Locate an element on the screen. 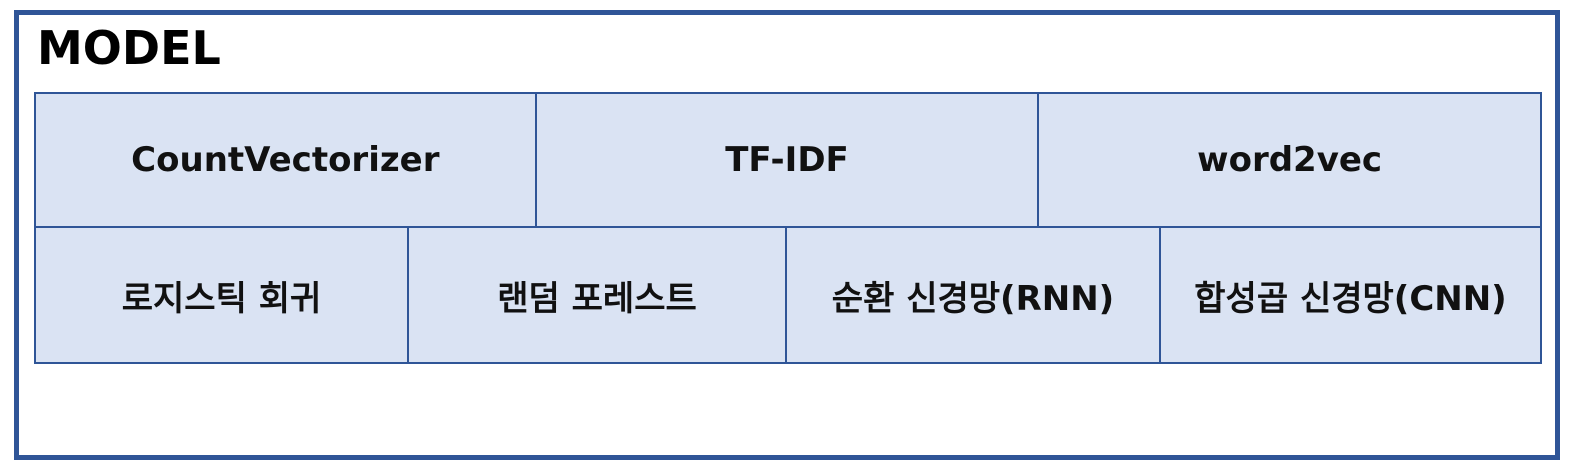  diagram-title: MODEL is located at coordinates (129, 48).